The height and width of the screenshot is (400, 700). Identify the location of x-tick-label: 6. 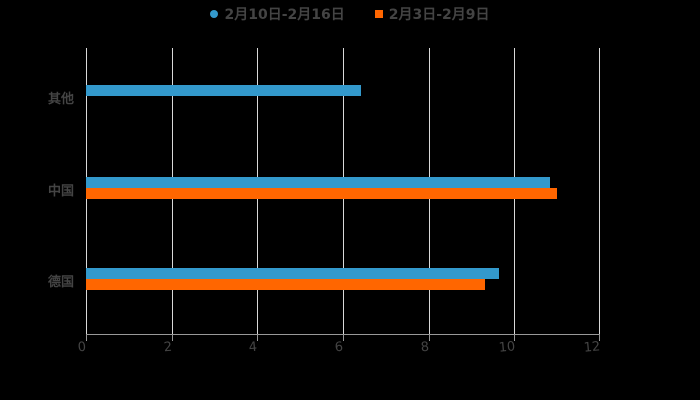
(339, 347).